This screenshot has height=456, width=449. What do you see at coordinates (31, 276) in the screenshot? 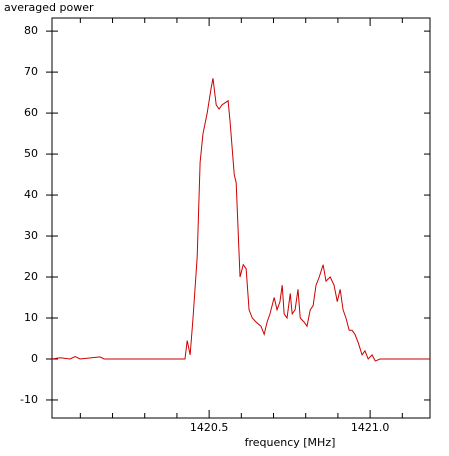
I see `y-tick-label: 20` at bounding box center [31, 276].